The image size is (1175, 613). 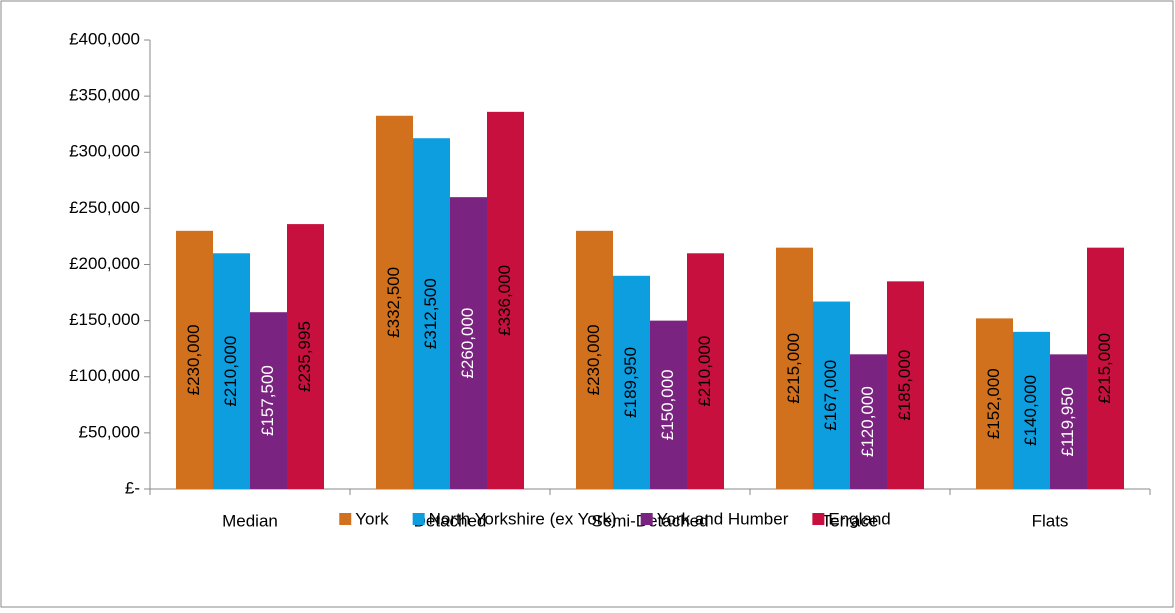 What do you see at coordinates (523, 518) in the screenshot?
I see `legend-label: North Yorkshire (ex York)` at bounding box center [523, 518].